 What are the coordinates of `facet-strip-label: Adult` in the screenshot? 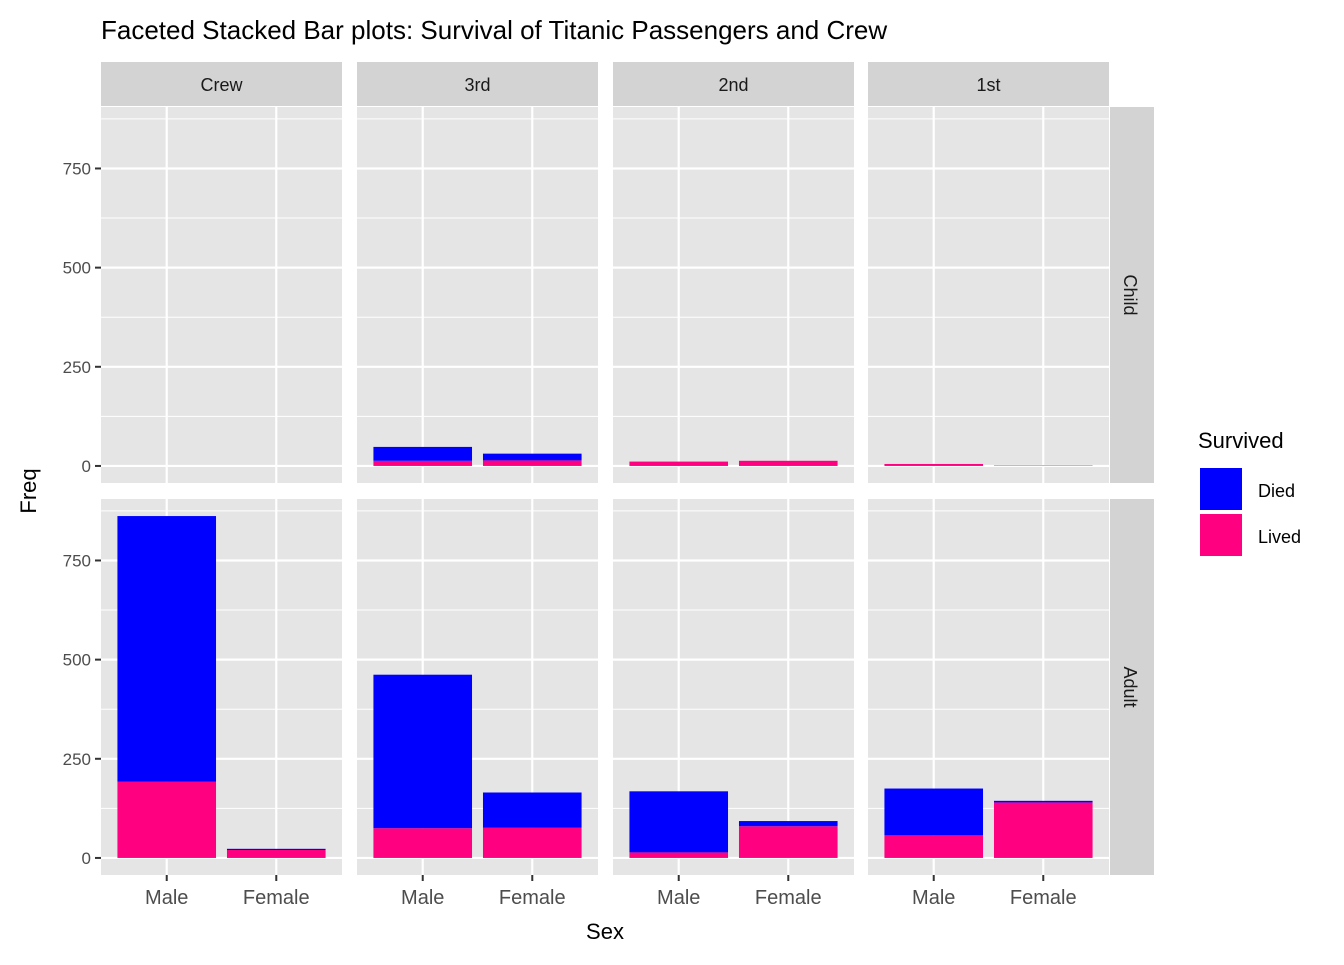 It's located at (1130, 686).